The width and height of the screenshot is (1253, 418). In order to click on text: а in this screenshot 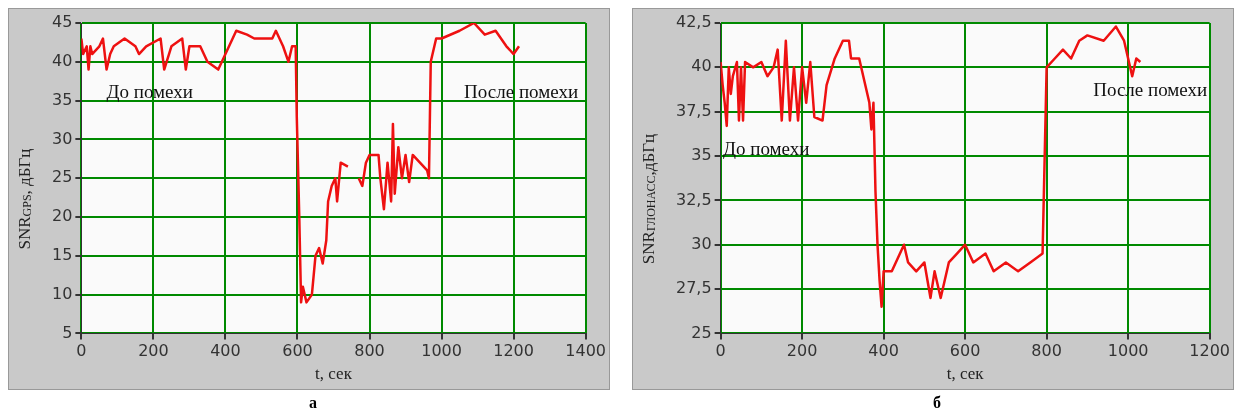, I will do `click(313, 403)`.